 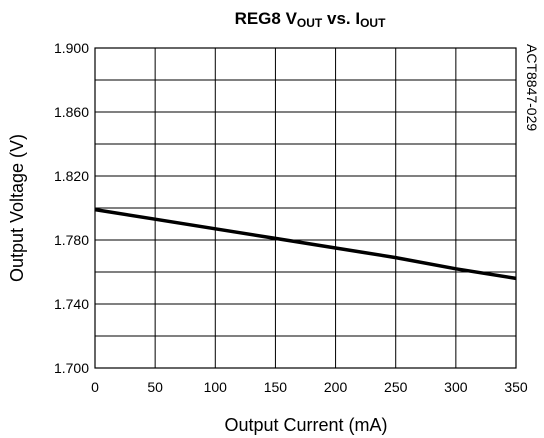 What do you see at coordinates (155, 387) in the screenshot?
I see `x-tick-label: 50` at bounding box center [155, 387].